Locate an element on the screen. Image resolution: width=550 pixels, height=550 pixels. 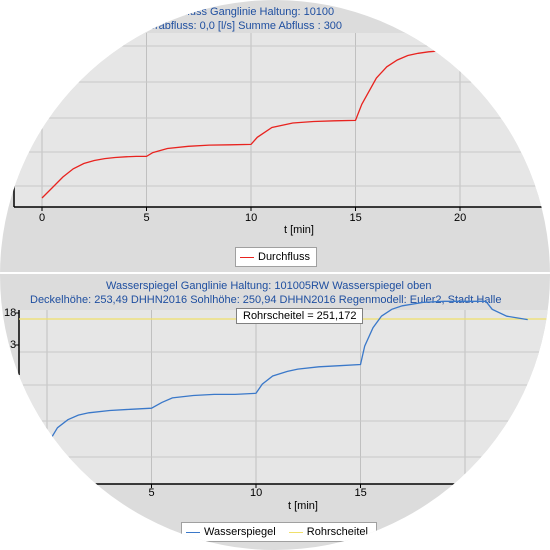
top-x-tick-label-5: 5 is located at coordinates (146, 218).